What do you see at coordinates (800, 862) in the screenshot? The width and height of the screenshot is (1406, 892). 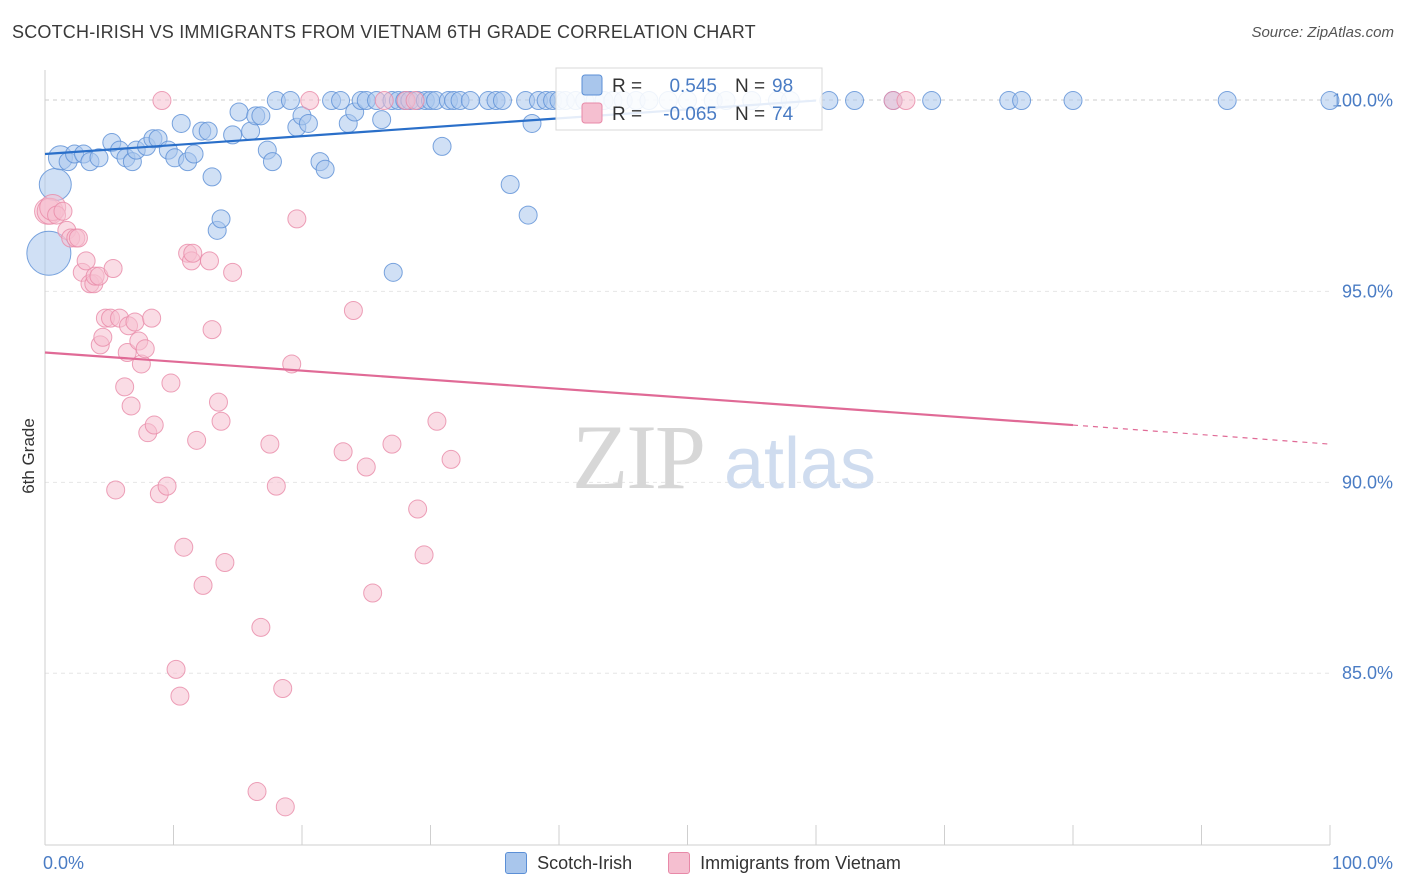 I see `legend-label: Immigrants from Vietnam` at bounding box center [800, 862].